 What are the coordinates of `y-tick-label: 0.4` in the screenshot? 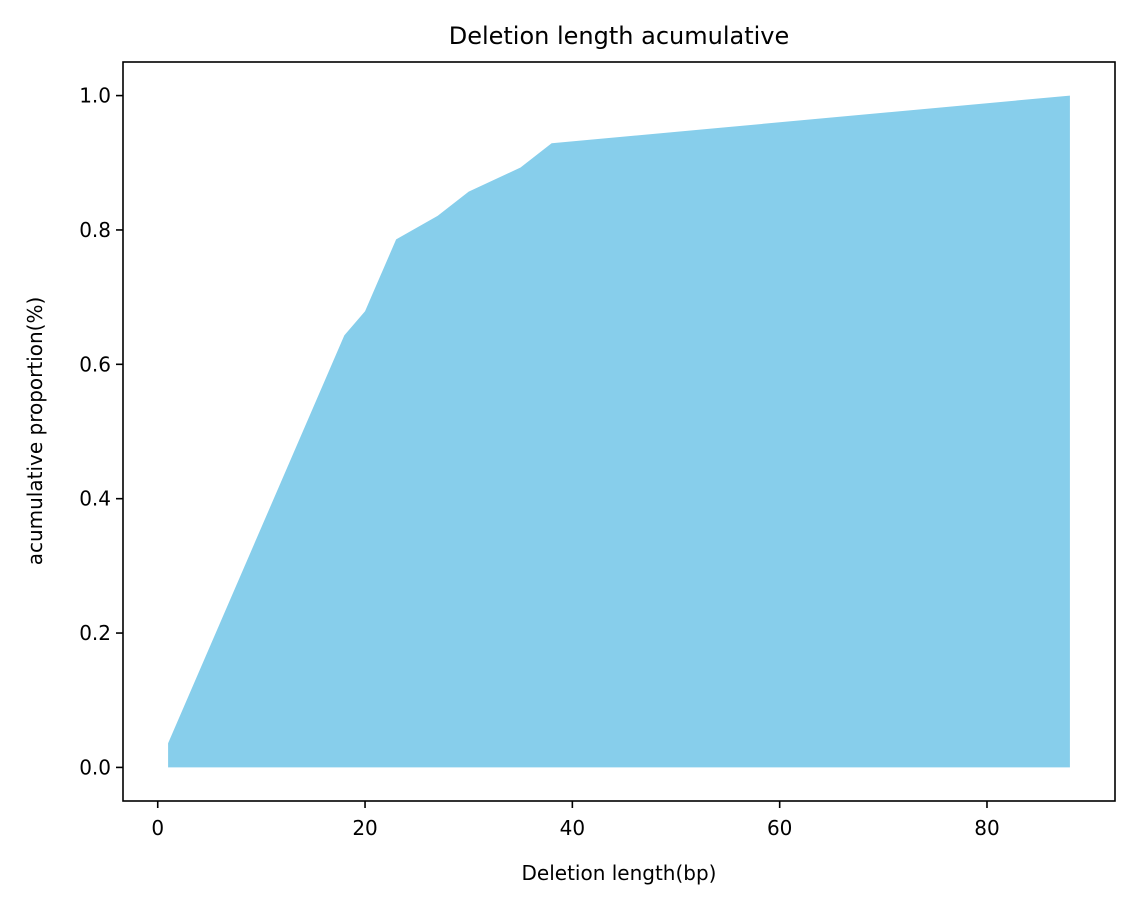 It's located at (95, 499).